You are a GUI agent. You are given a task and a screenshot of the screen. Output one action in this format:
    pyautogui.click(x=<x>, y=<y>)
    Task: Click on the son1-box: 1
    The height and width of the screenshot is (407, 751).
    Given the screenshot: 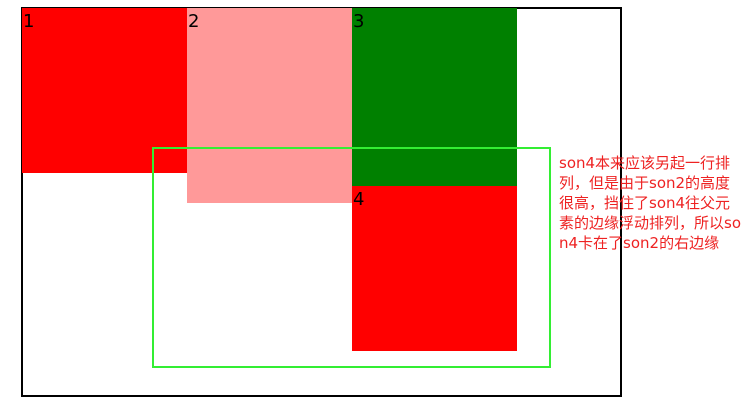 What is the action you would take?
    pyautogui.click(x=104, y=90)
    